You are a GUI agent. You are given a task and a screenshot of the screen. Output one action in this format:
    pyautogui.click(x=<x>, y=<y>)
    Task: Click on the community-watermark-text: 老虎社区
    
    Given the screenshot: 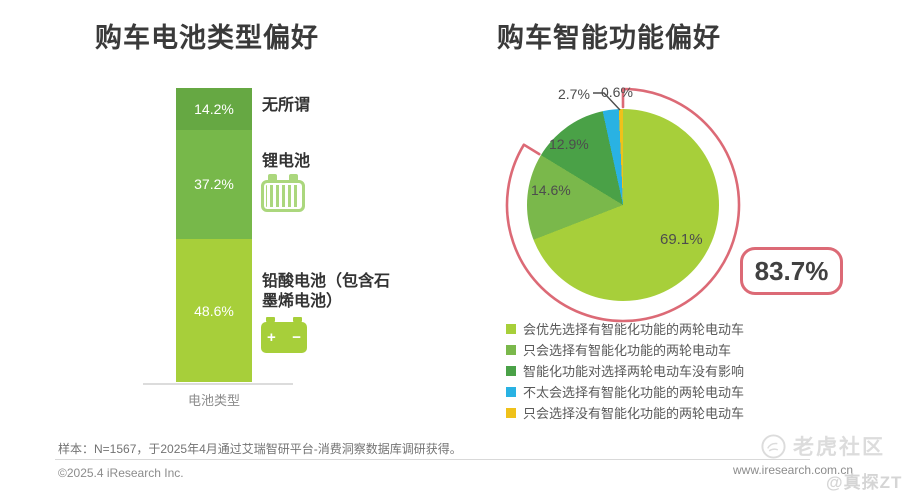 What is the action you would take?
    pyautogui.click(x=839, y=447)
    